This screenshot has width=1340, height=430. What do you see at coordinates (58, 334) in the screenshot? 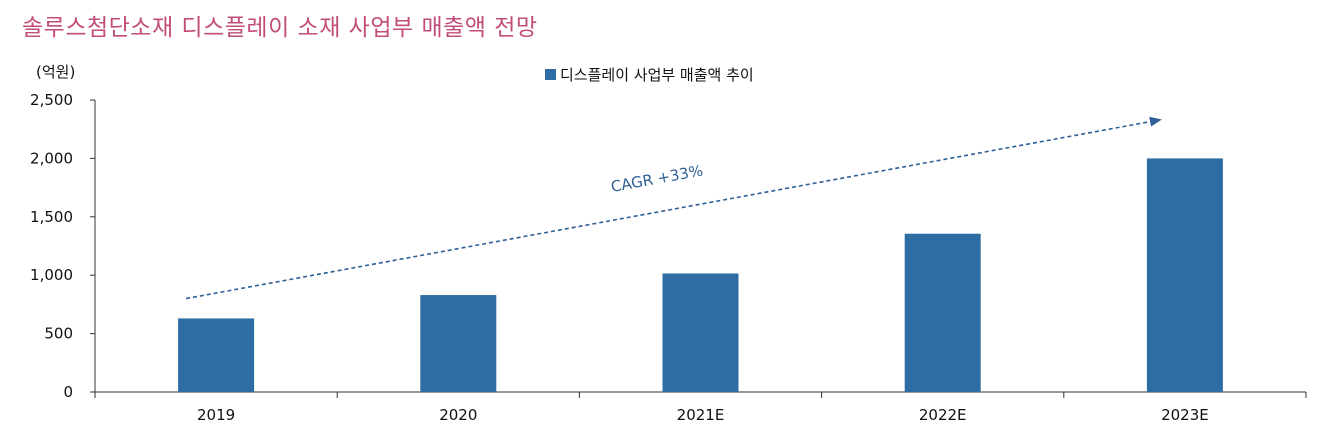
I see `y-tick-label: 500` at bounding box center [58, 334].